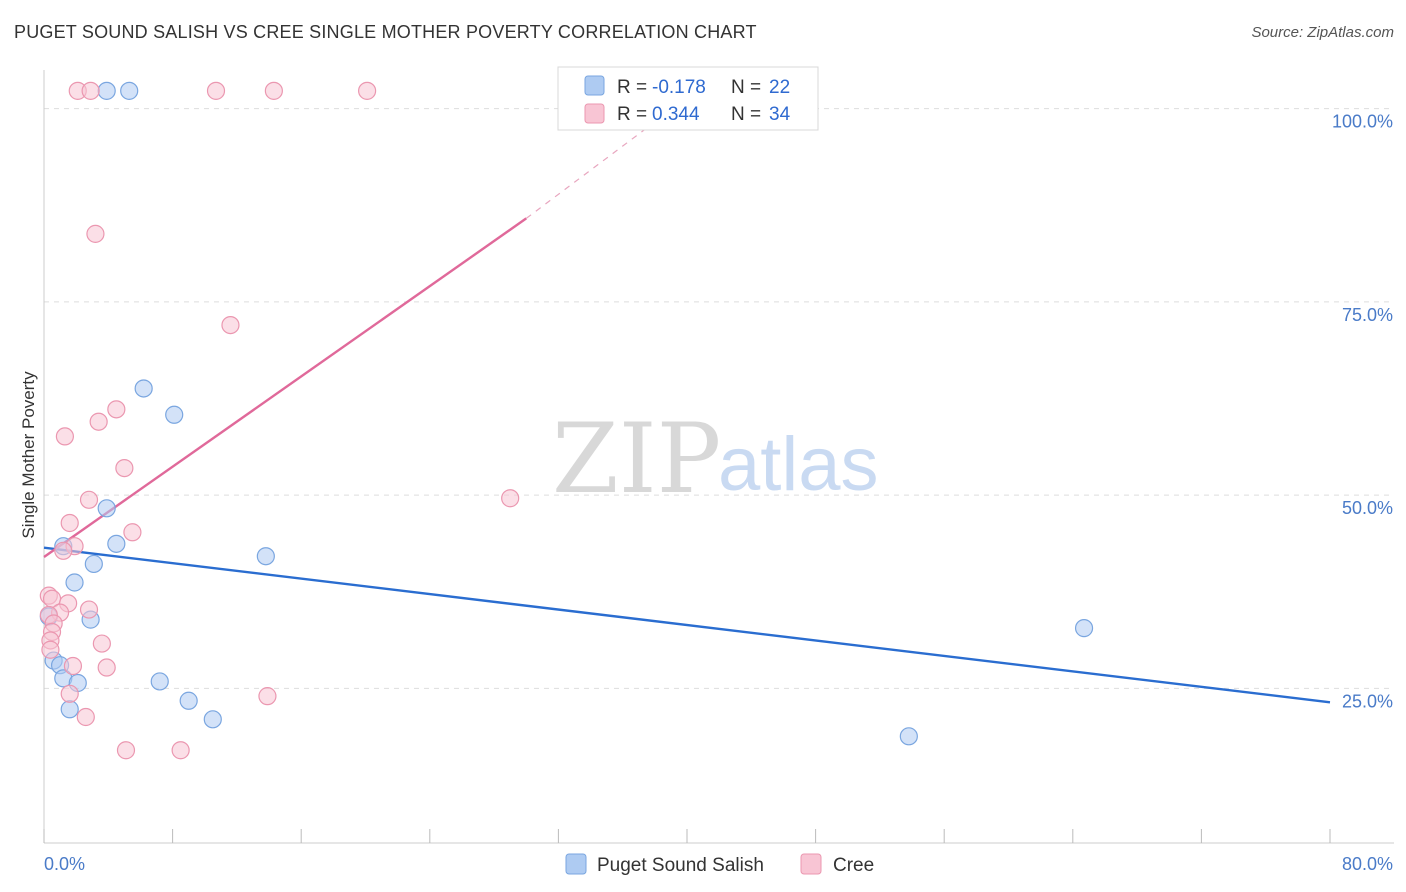 The image size is (1406, 892). I want to click on legend-r-label-salish: R =, so click(632, 87).